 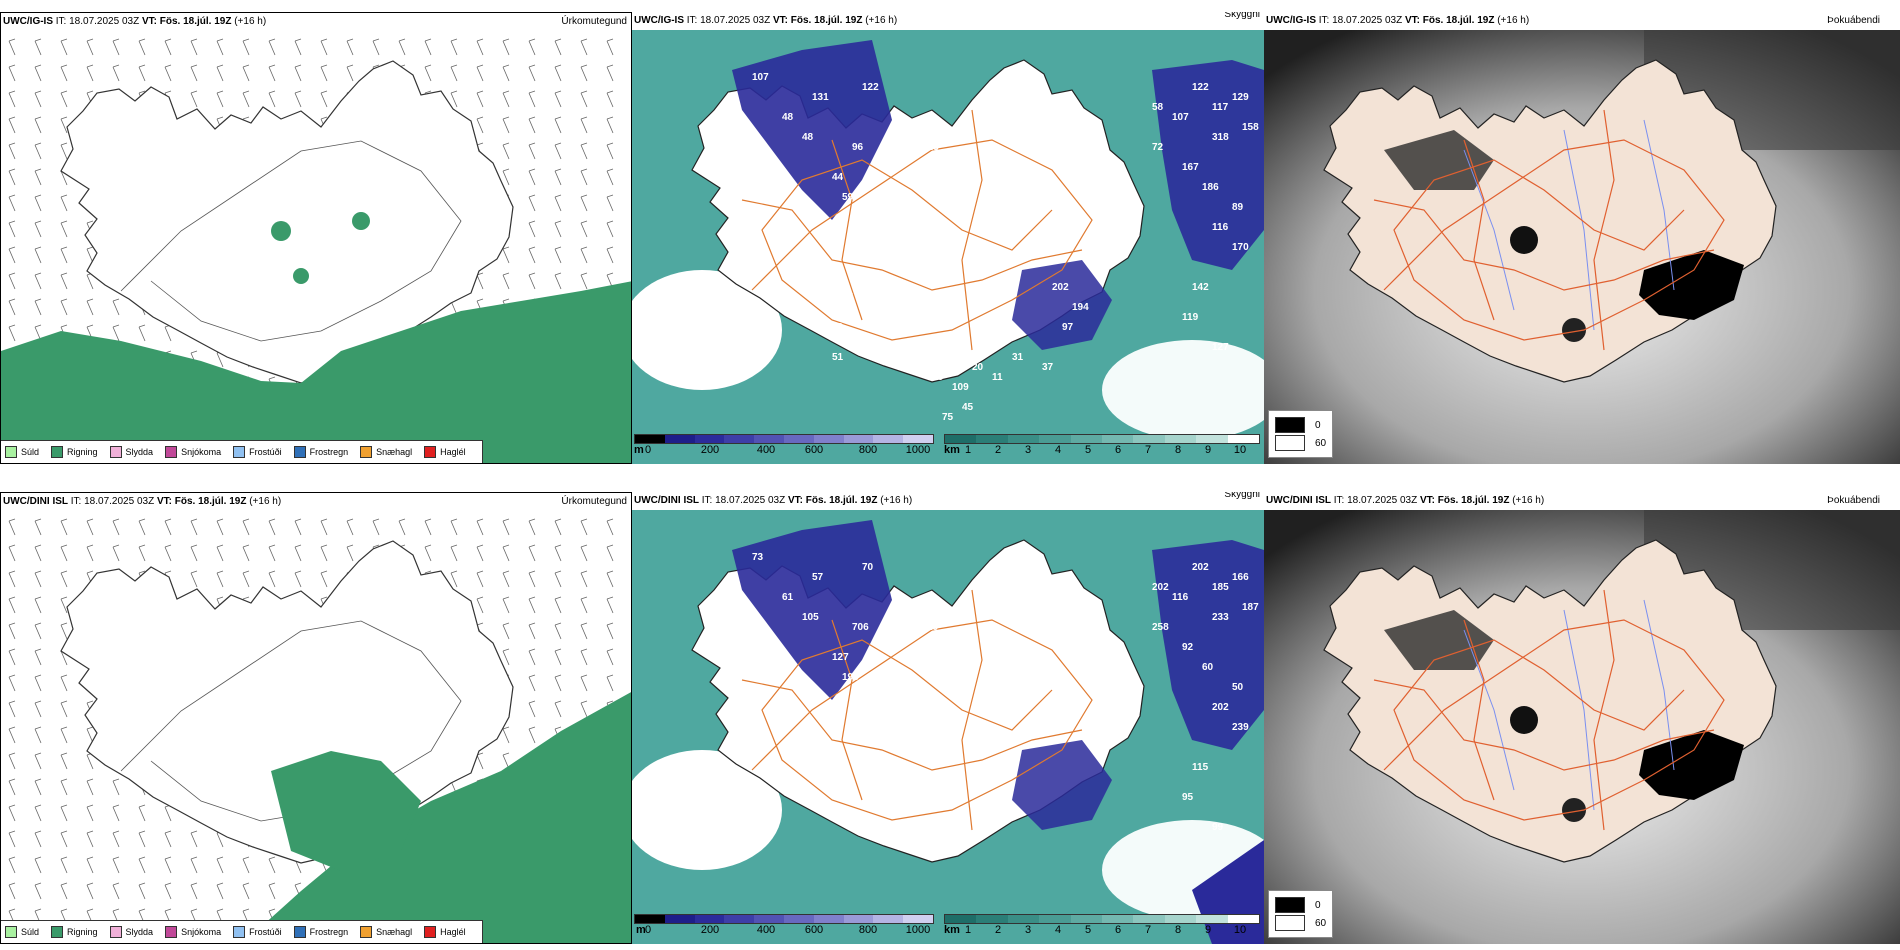 I want to click on ceiling-tick: 0, so click(x=648, y=450).